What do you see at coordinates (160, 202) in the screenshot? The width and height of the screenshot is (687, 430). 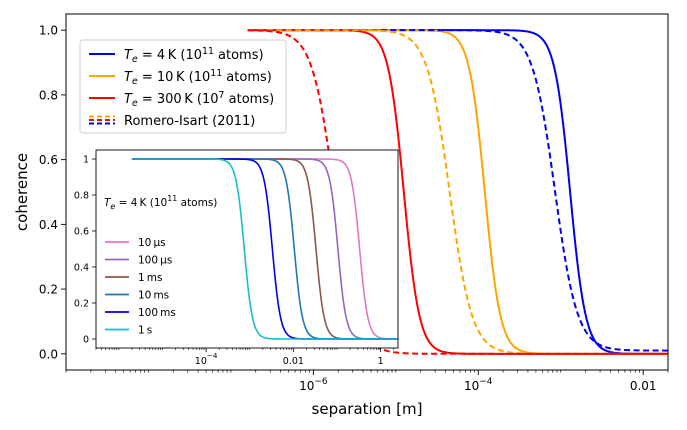 I see `inset-title: Te = 4 K (1011 atoms)` at bounding box center [160, 202].